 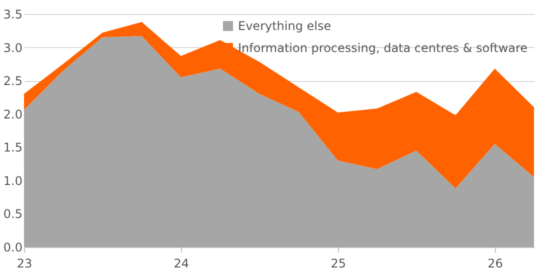 I want to click on y-tick-label: 0.5, so click(x=12, y=214).